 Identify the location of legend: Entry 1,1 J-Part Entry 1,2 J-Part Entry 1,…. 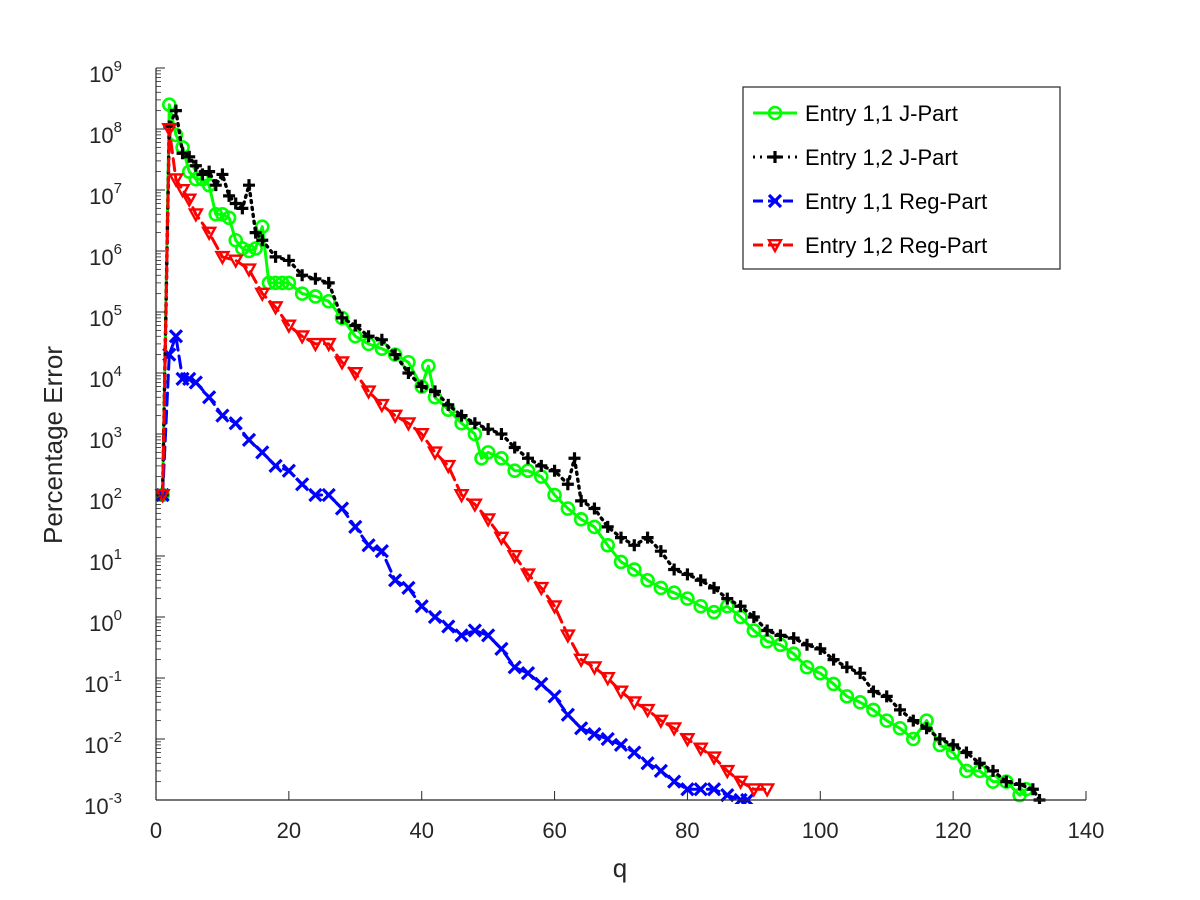
(901, 178).